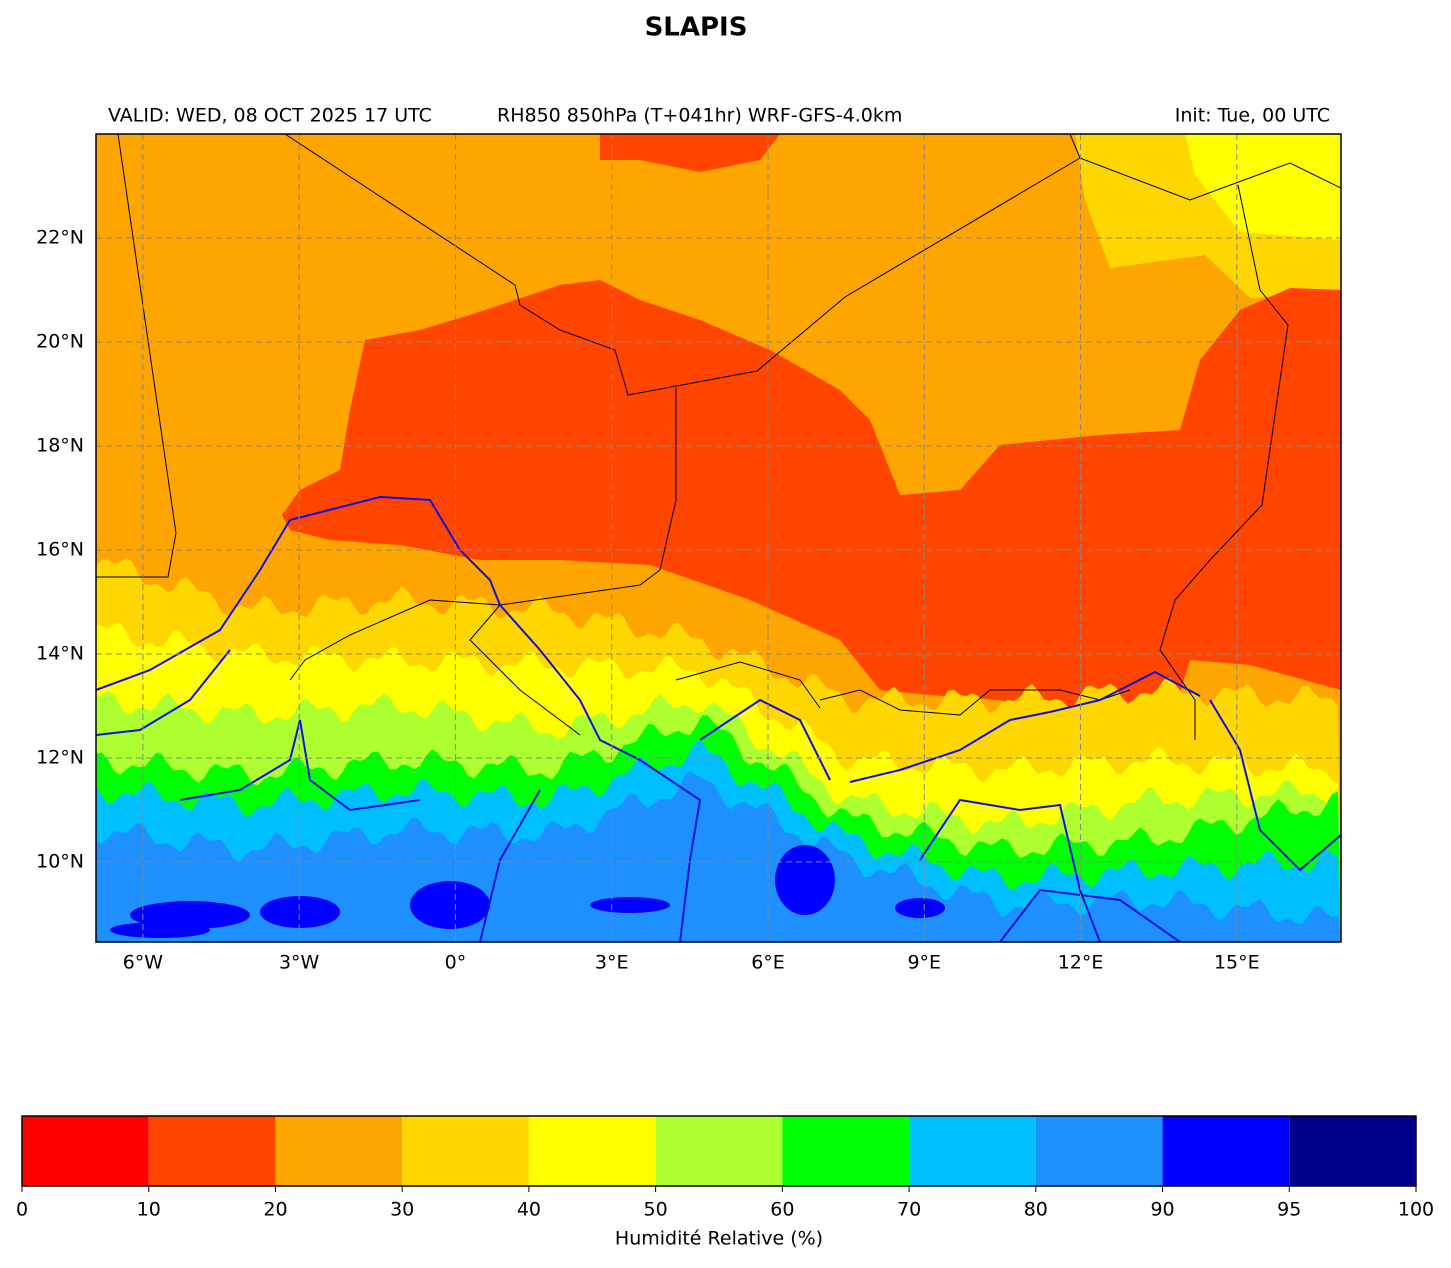 The width and height of the screenshot is (1451, 1268). What do you see at coordinates (149, 1210) in the screenshot?
I see `colorbar-tick-label: 10` at bounding box center [149, 1210].